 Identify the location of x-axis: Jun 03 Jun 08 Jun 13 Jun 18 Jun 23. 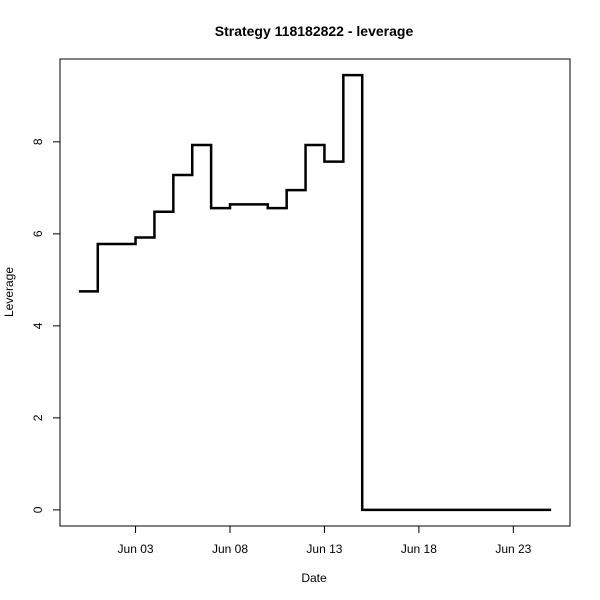
(325, 541).